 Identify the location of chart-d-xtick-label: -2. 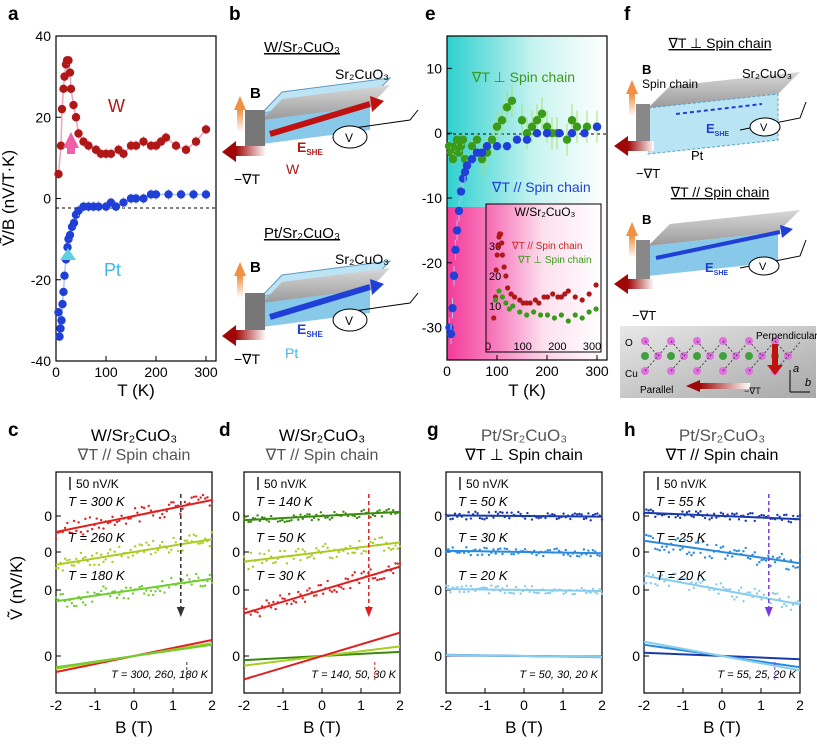
(244, 705).